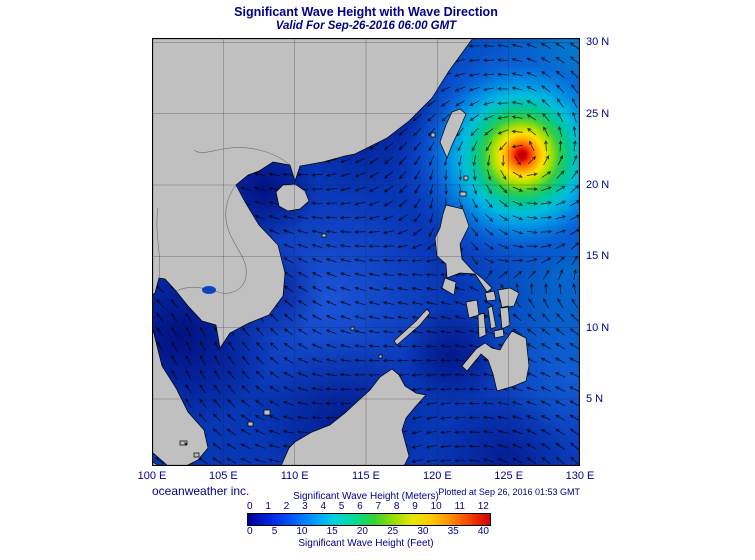  Describe the element at coordinates (459, 506) in the screenshot. I see `meters-tick: 11` at that location.